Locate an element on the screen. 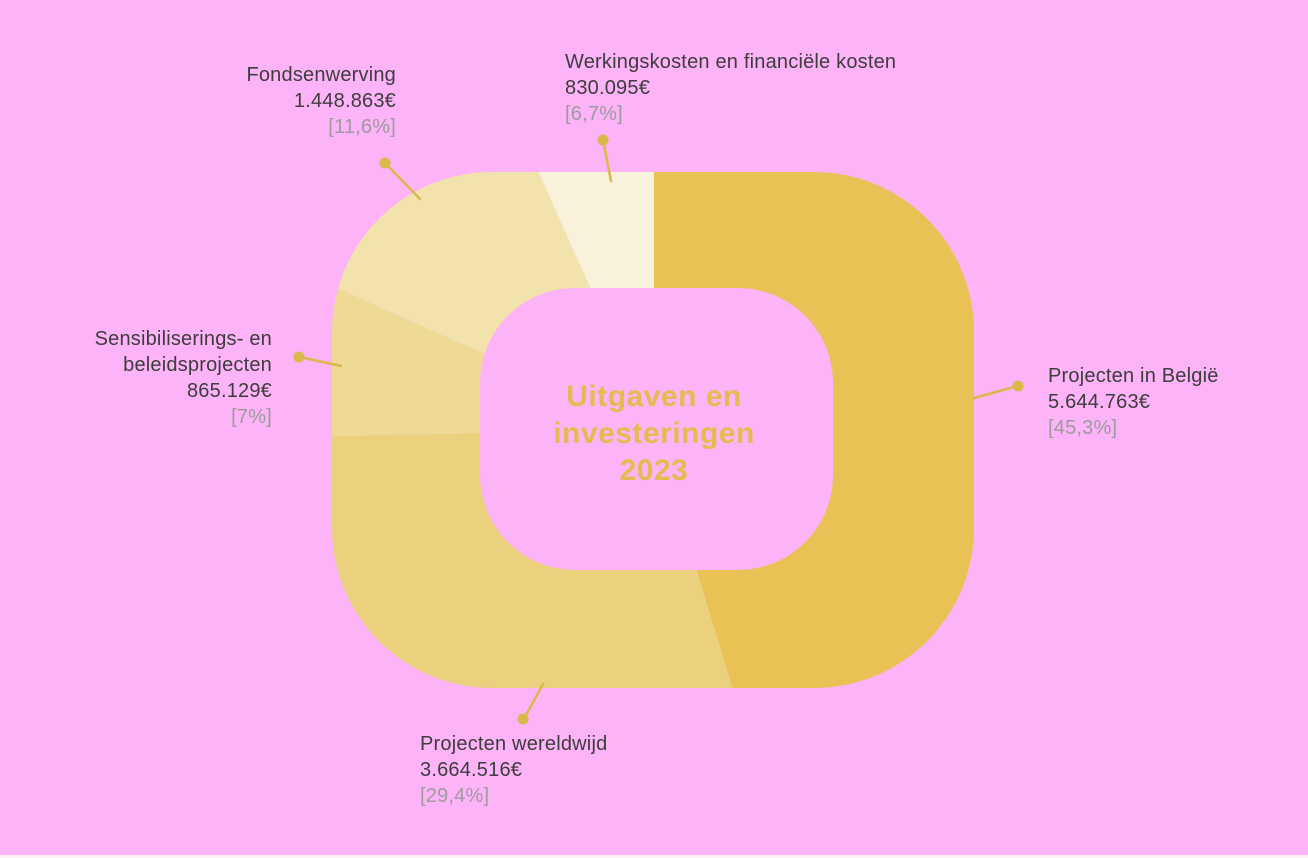  chart-center-title: Uitgaven en investeringen 2023 is located at coordinates (654, 433).